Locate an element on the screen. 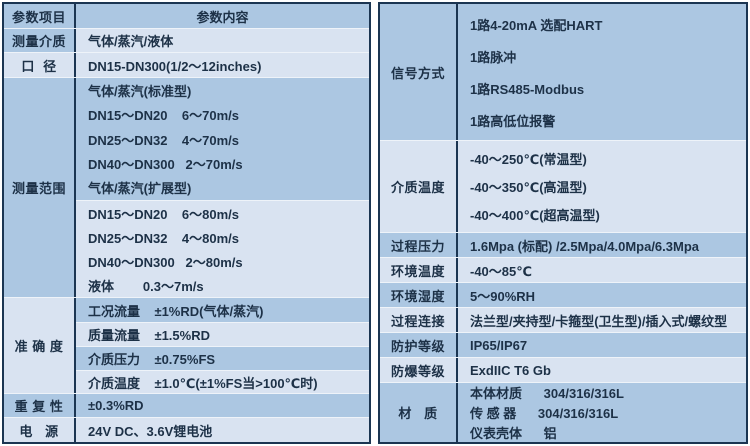 This screenshot has height=446, width=750. header-content-title: 参数内容 is located at coordinates (222, 16).